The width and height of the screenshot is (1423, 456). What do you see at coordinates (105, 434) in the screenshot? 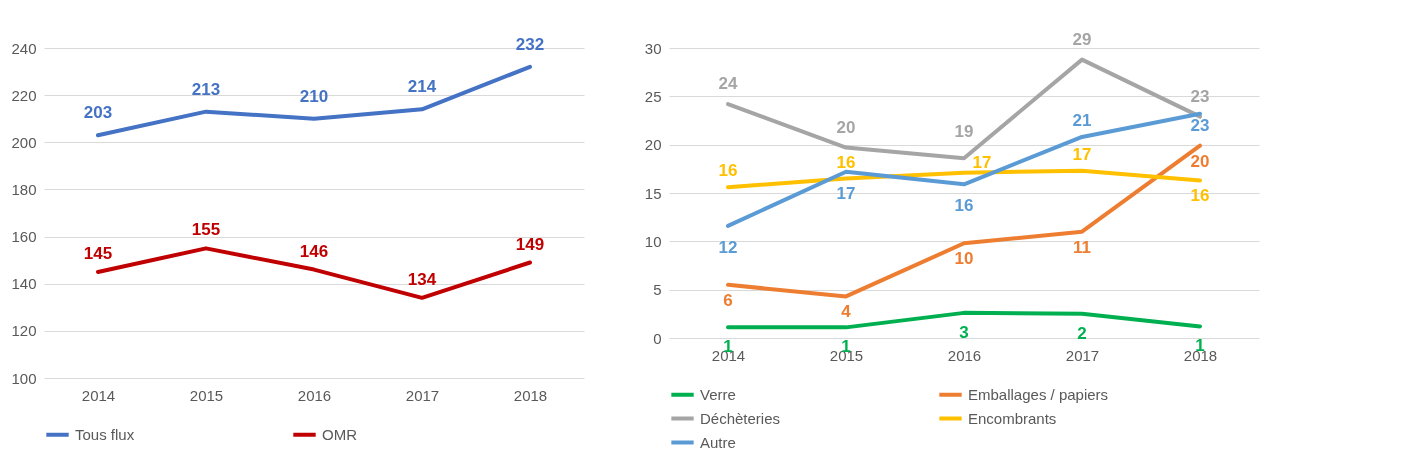
I see `legend-label: Tous flux` at bounding box center [105, 434].